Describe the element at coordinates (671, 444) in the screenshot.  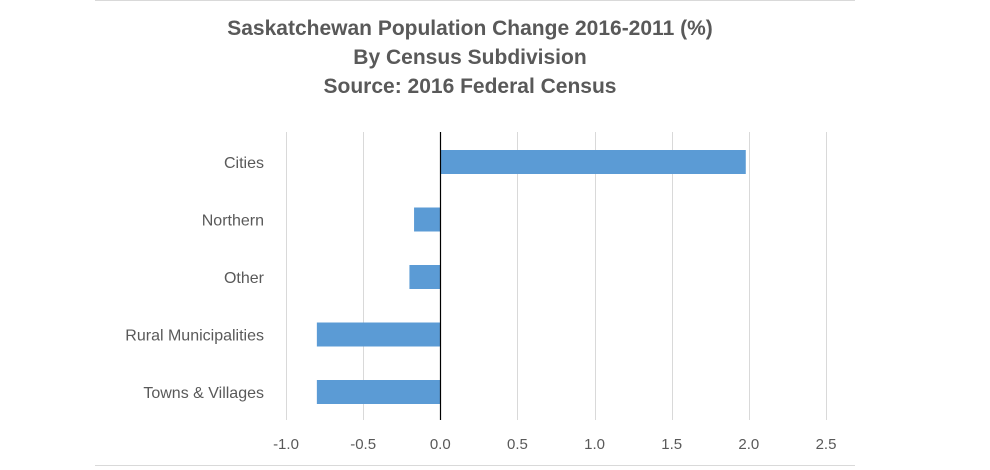
I see `x-tick-label-5: 1.5` at that location.